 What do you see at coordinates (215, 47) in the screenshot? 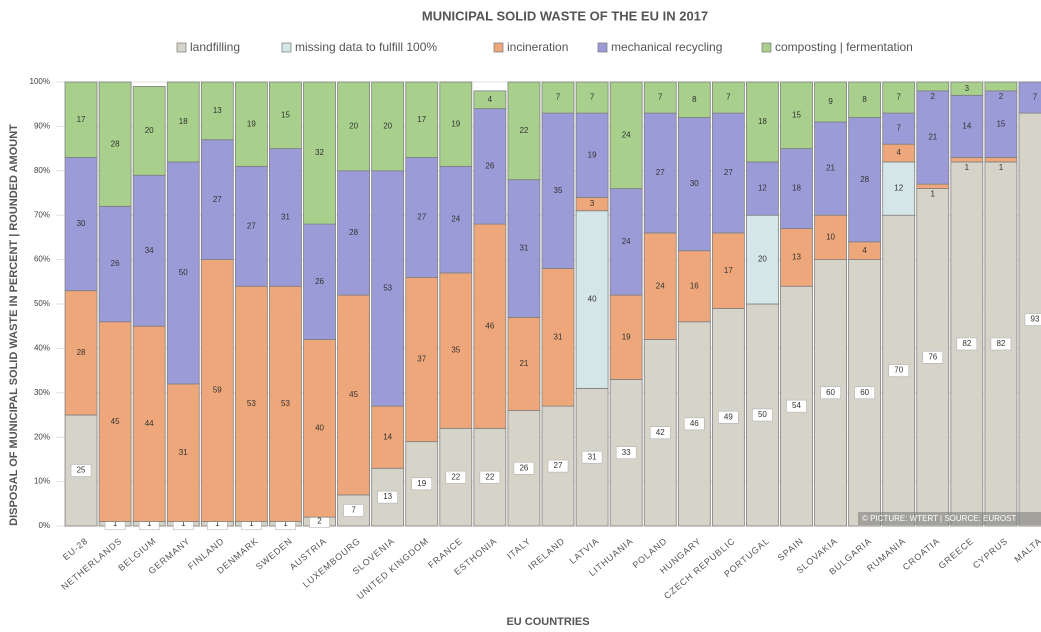
I see `legend-label: landfilling` at bounding box center [215, 47].